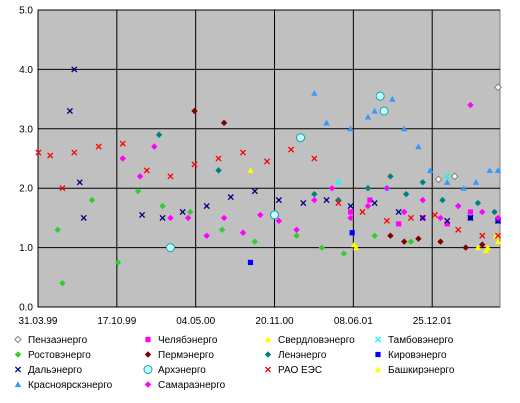  I want to click on x-tick-label: 31.03.99, so click(38, 321).